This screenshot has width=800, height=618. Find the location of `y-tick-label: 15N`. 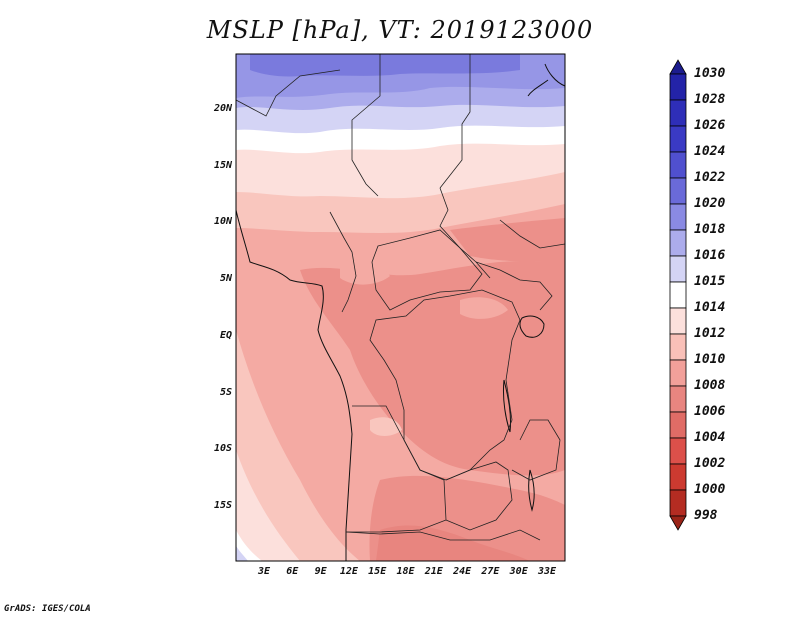

y-tick-label: 15N is located at coordinates (222, 165).